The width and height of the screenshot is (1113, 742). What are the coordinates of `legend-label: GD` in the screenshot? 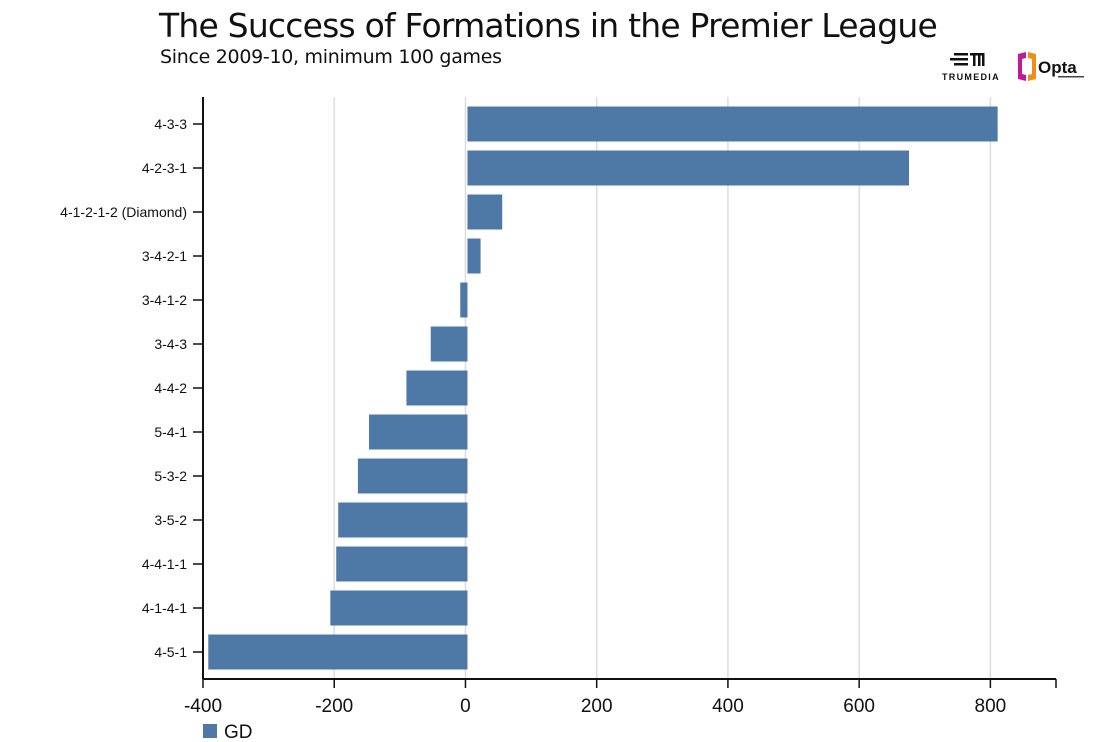 It's located at (238, 732).